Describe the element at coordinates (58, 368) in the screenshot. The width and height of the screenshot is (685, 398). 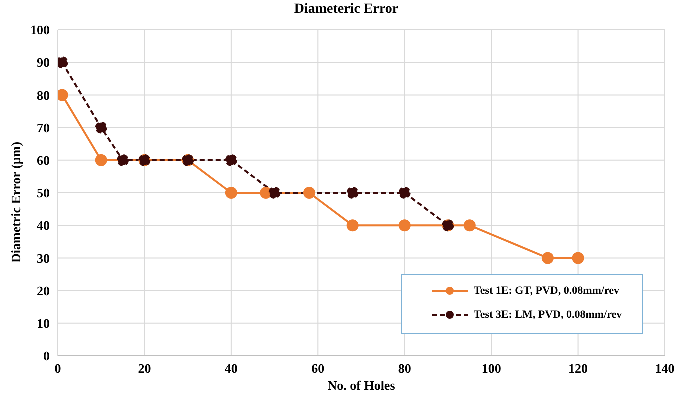
I see `x-tick-label: 0` at that location.